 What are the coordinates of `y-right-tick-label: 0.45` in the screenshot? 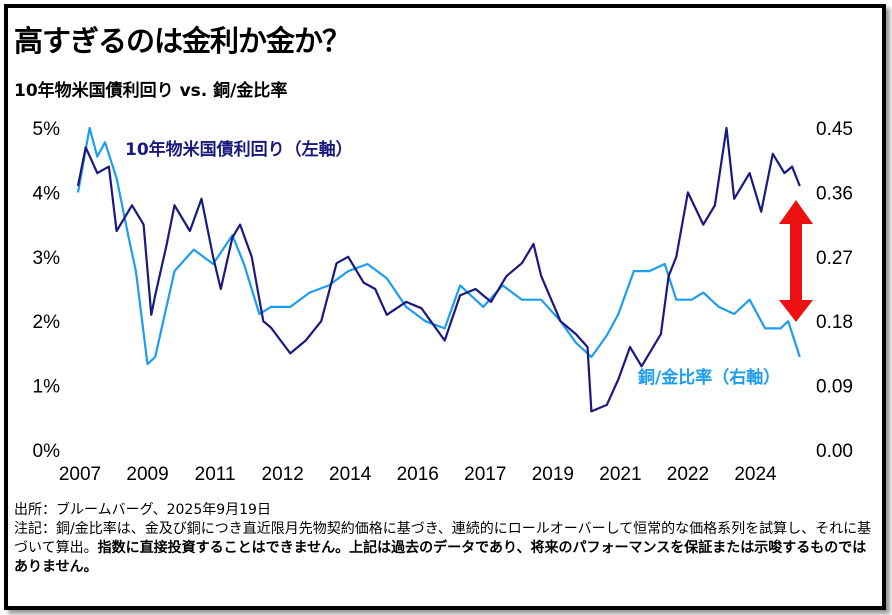 It's located at (834, 129).